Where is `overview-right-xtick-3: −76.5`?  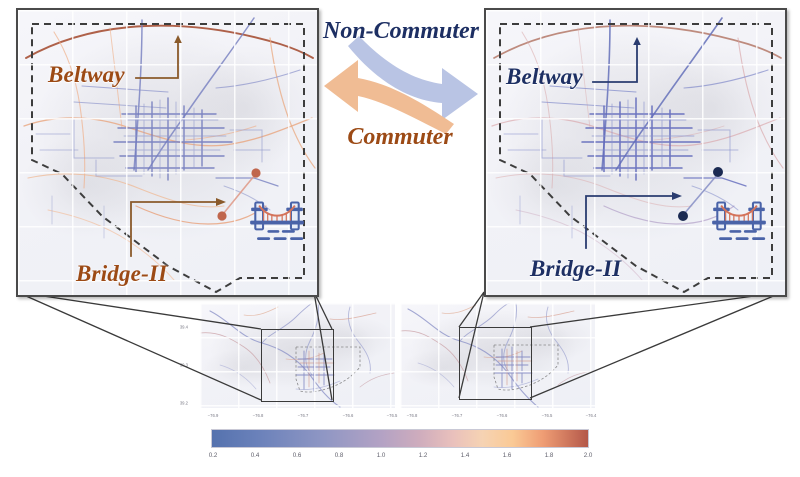
overview-right-xtick-3: −76.5 is located at coordinates (547, 415).